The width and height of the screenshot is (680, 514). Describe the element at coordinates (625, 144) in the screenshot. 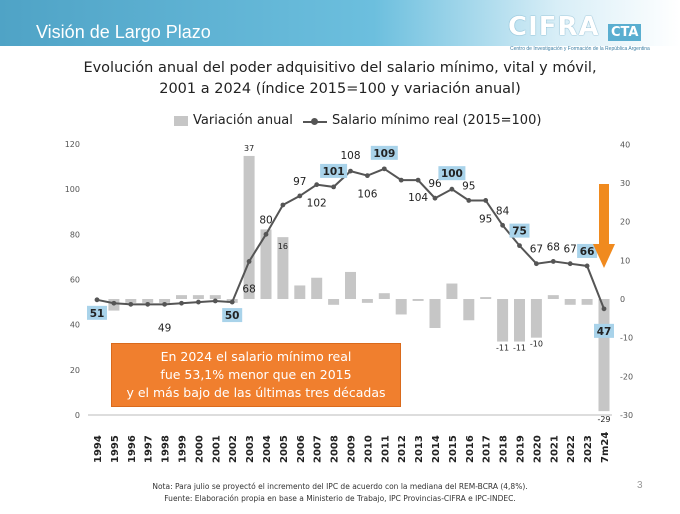

I see `right-axis-tick-label: 40` at that location.